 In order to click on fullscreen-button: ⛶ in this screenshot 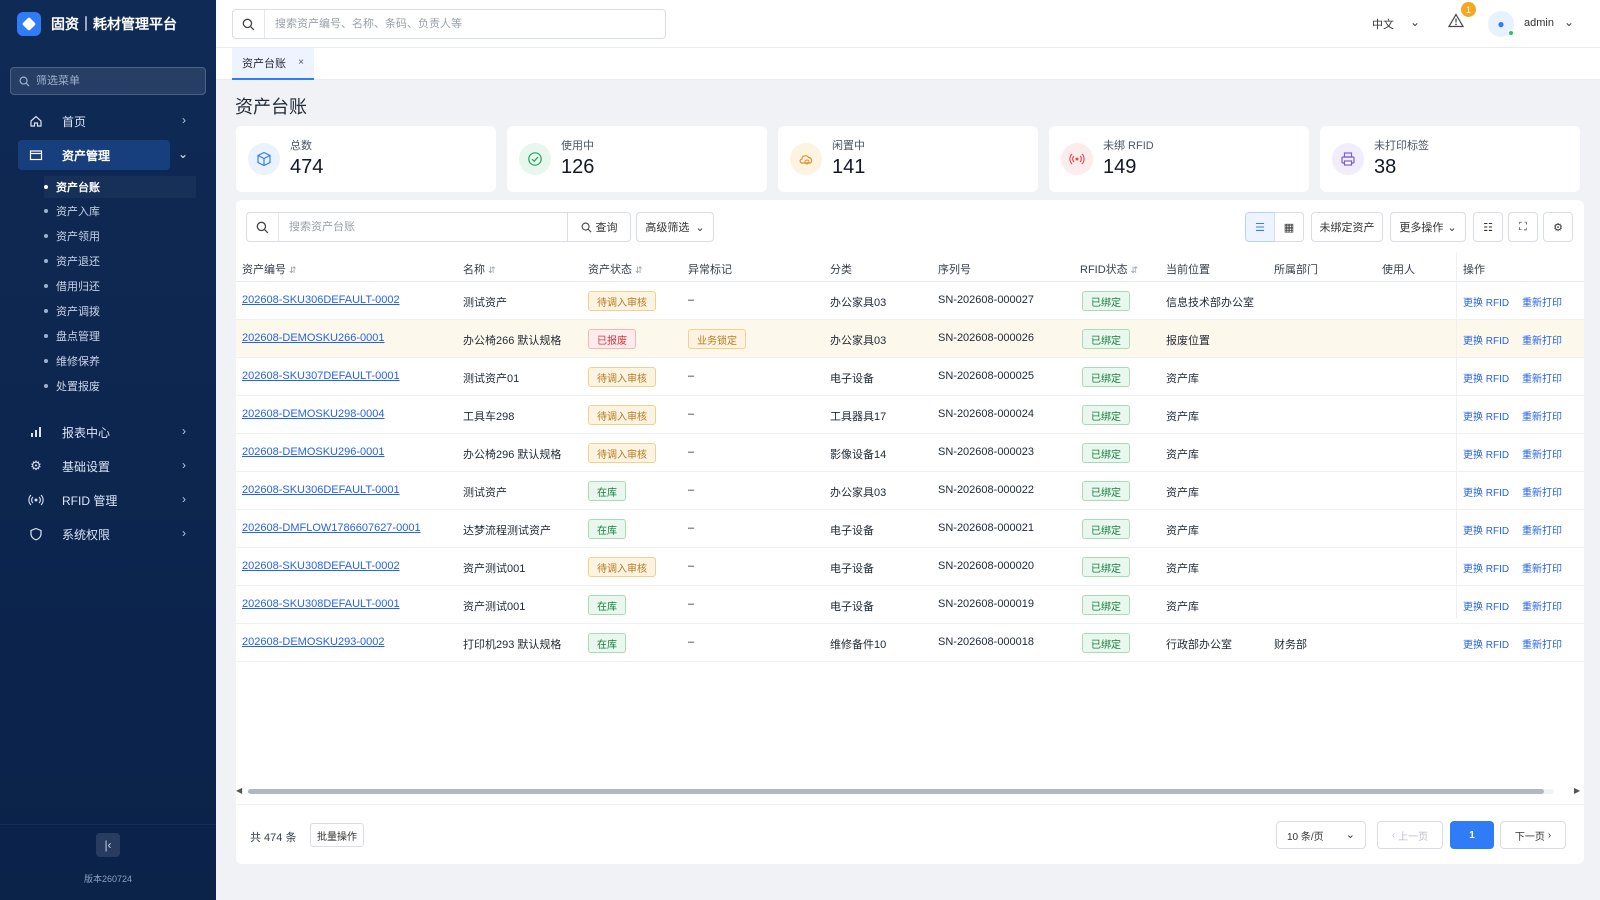, I will do `click(1523, 227)`.